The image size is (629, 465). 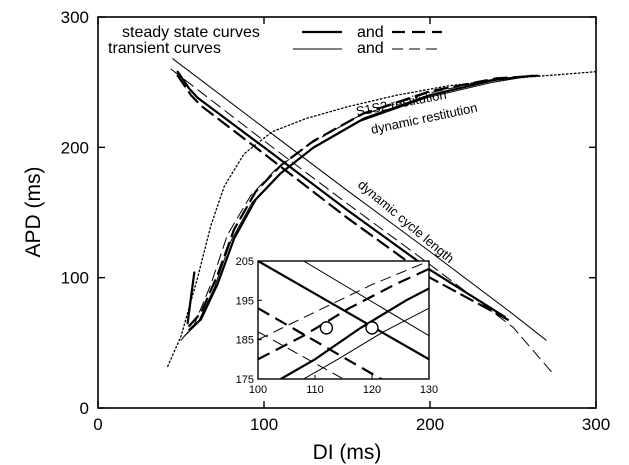 What do you see at coordinates (370, 48) in the screenshot?
I see `legend-joiner-transient: and` at bounding box center [370, 48].